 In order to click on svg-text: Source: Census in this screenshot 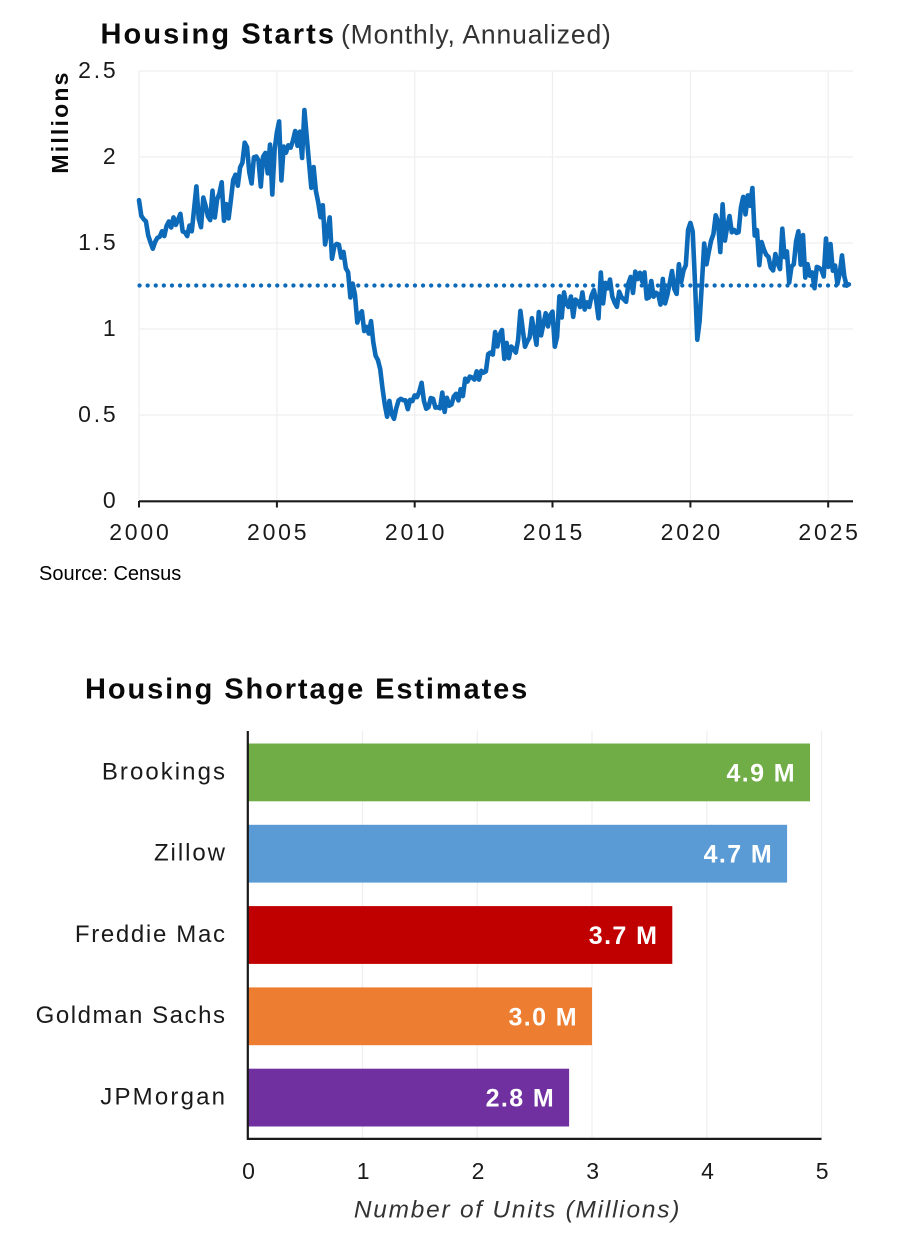, I will do `click(110, 574)`.